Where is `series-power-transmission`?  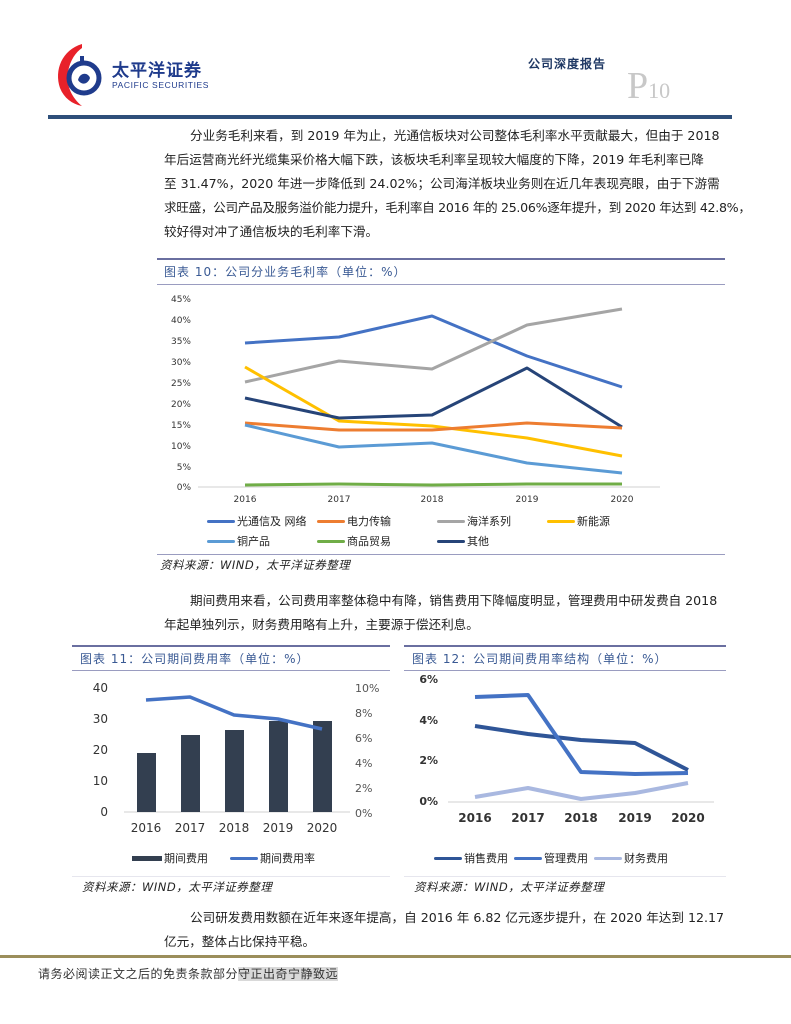
series-power-transmission is located at coordinates (433, 426).